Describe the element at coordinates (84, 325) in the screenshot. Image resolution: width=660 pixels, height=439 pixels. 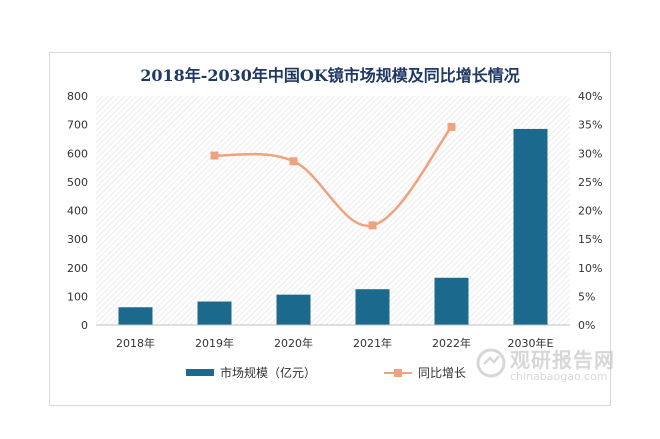
I see `left-tick-label: 0` at that location.